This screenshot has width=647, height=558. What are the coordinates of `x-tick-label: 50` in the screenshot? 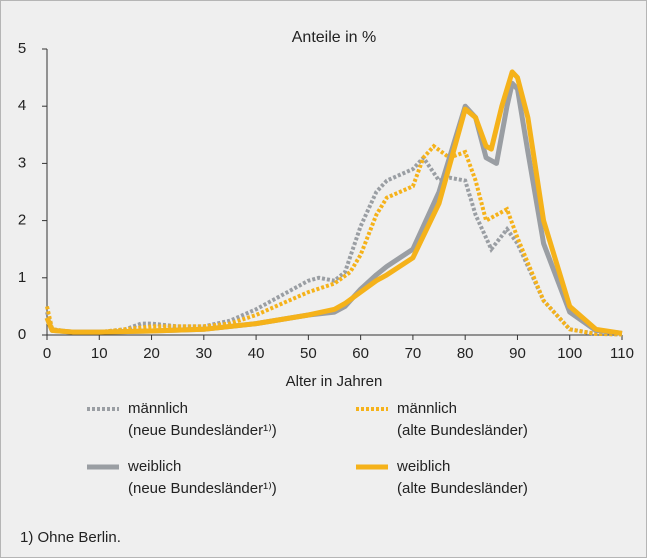 It's located at (308, 353).